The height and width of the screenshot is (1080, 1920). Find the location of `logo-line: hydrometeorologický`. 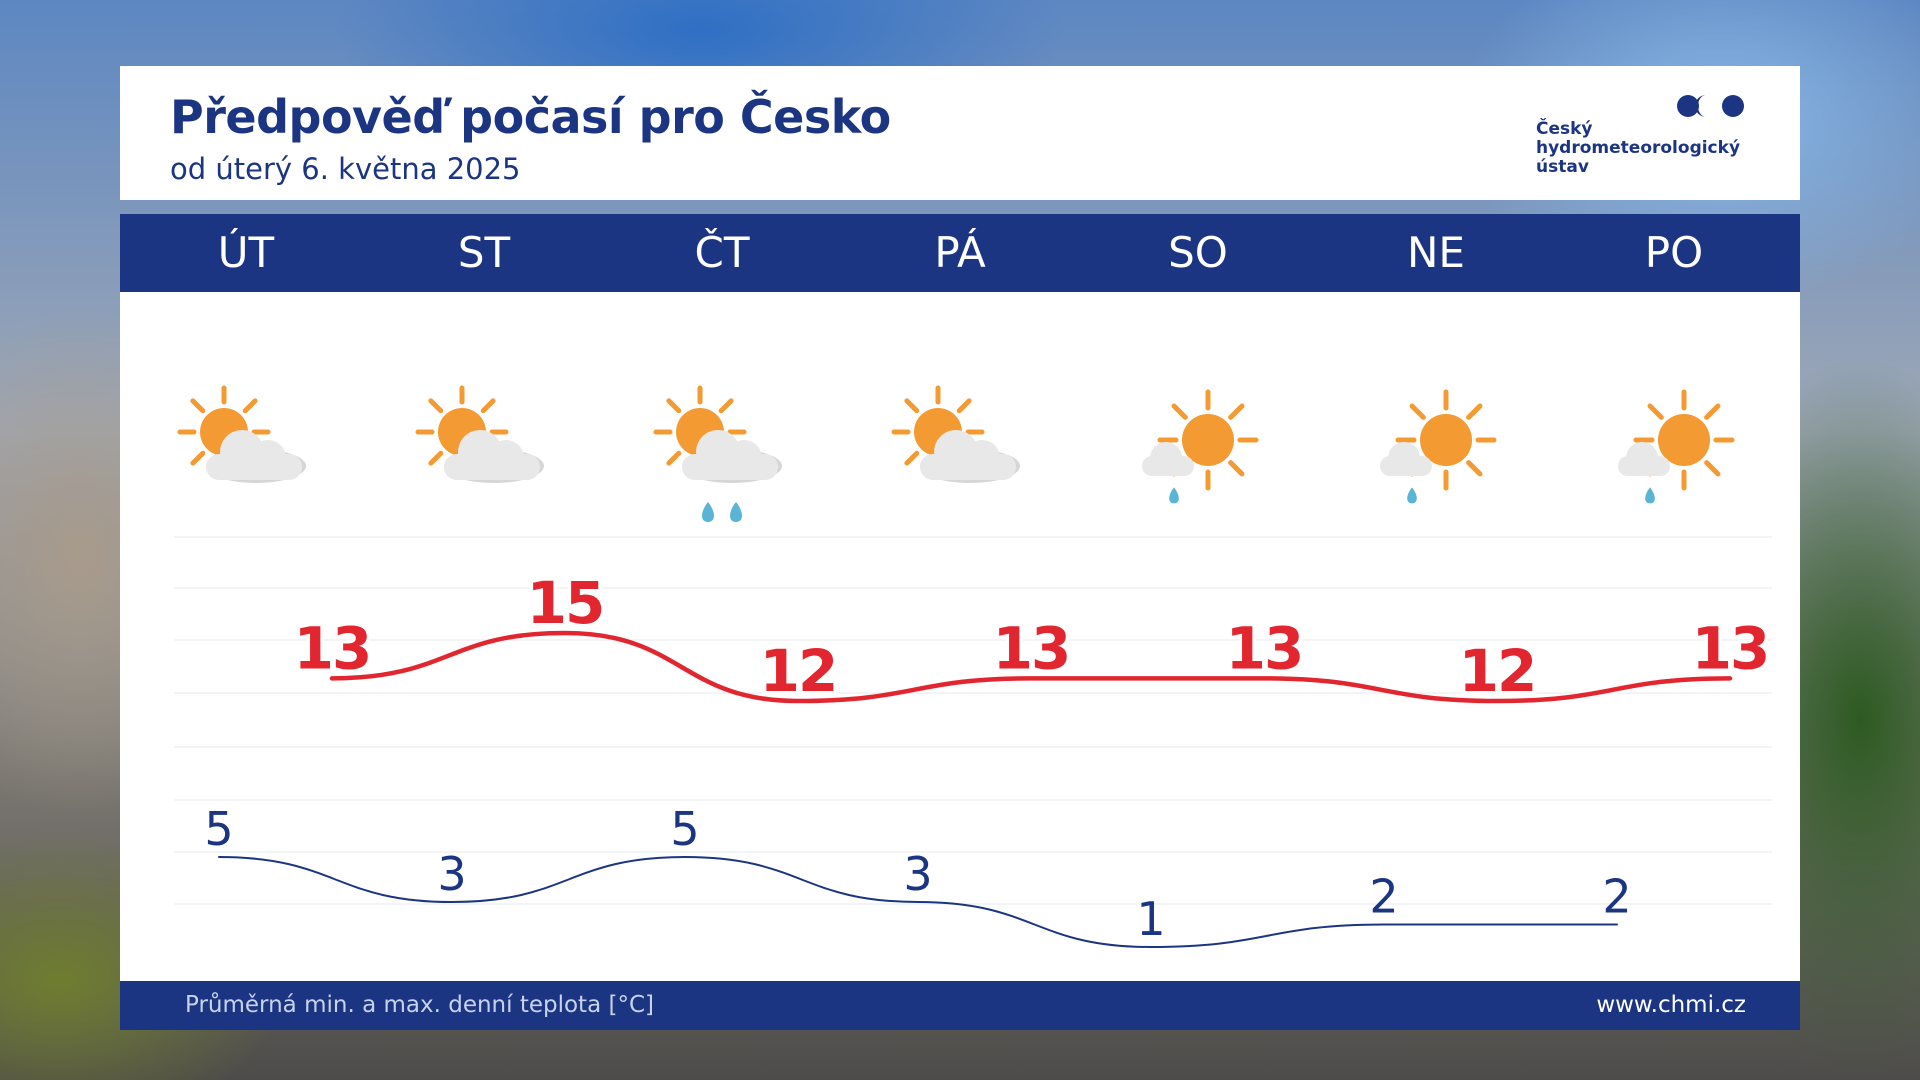

logo-line: hydrometeorologický is located at coordinates (1638, 148).